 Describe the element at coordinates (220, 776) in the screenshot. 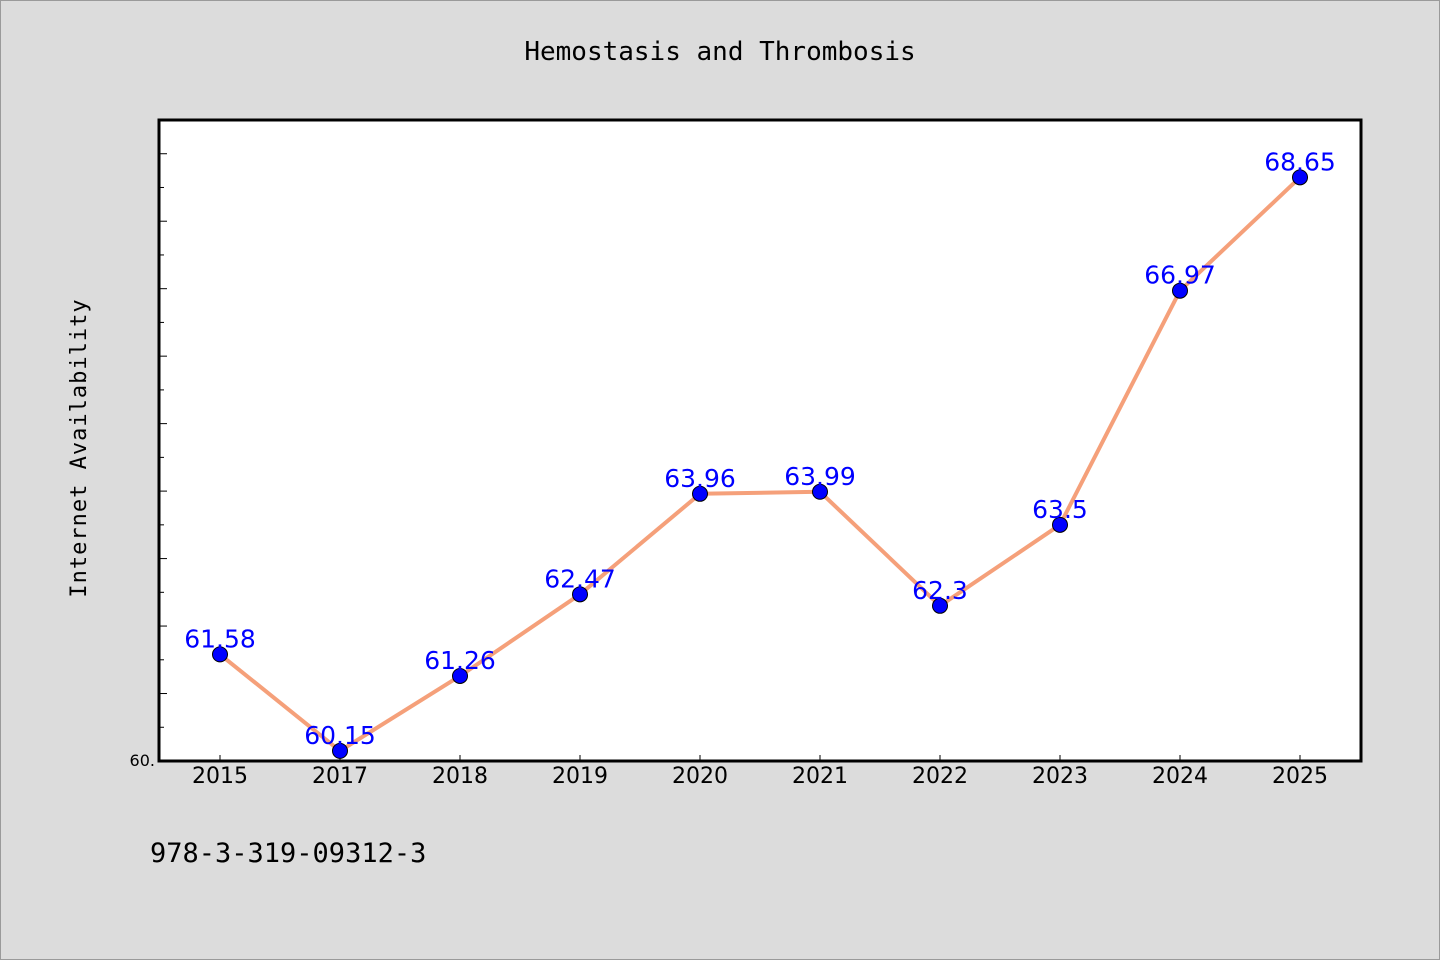

I see `x-tick-label: 2015` at that location.